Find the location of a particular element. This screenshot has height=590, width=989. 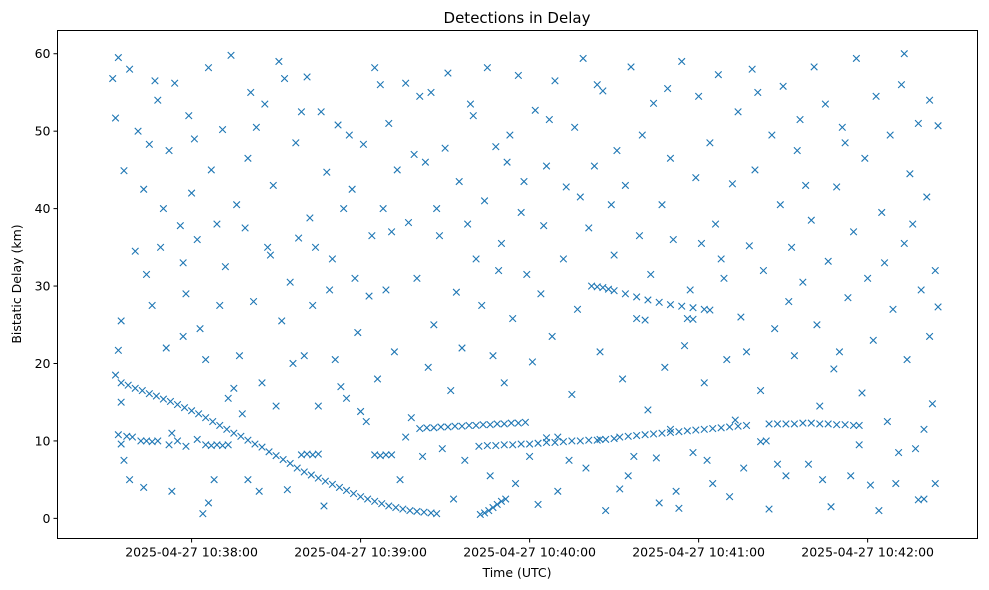

y-tick-label: 10 is located at coordinates (43, 440).